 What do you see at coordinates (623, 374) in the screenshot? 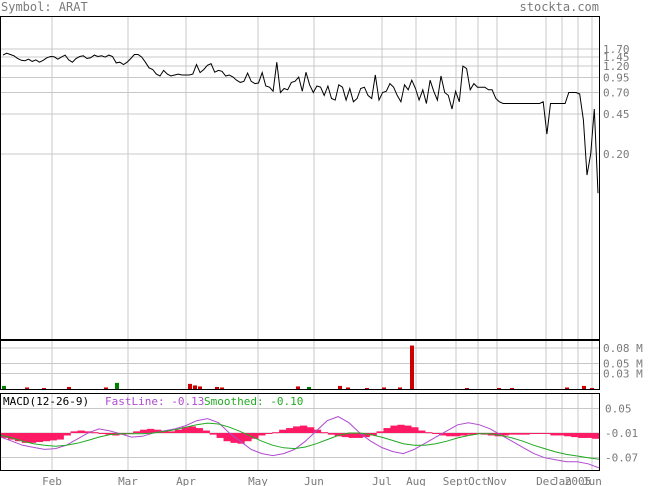
I see `volume-tick-label: 0.03 M` at bounding box center [623, 374].